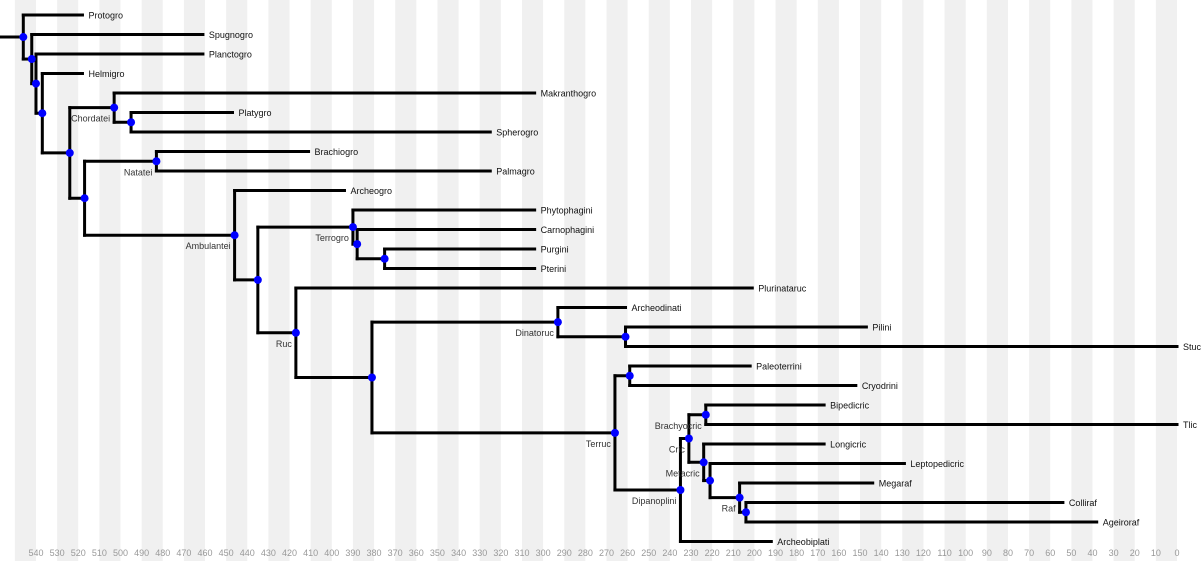  Describe the element at coordinates (515, 172) in the screenshot. I see `tip-label-palmagro: Palmagro` at that location.